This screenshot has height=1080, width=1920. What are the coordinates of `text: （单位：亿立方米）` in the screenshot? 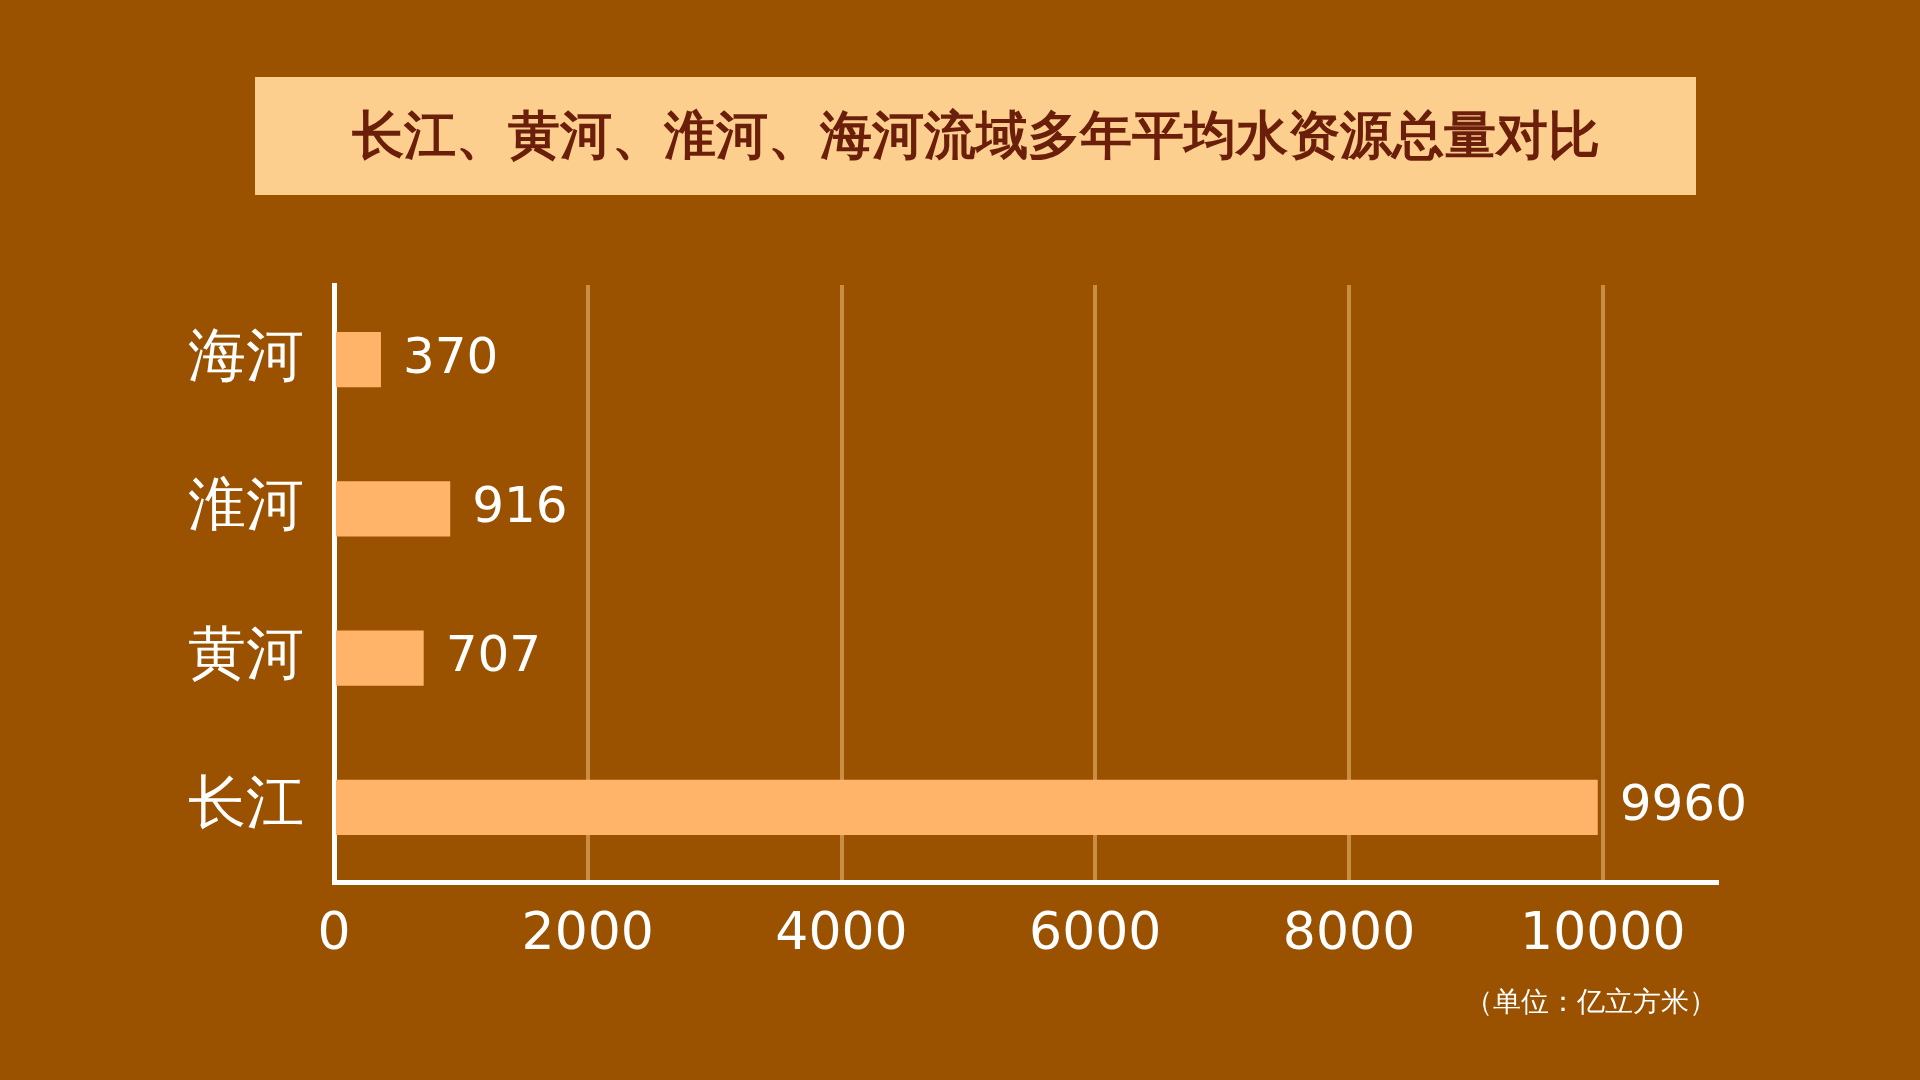 It's located at (1591, 1002).